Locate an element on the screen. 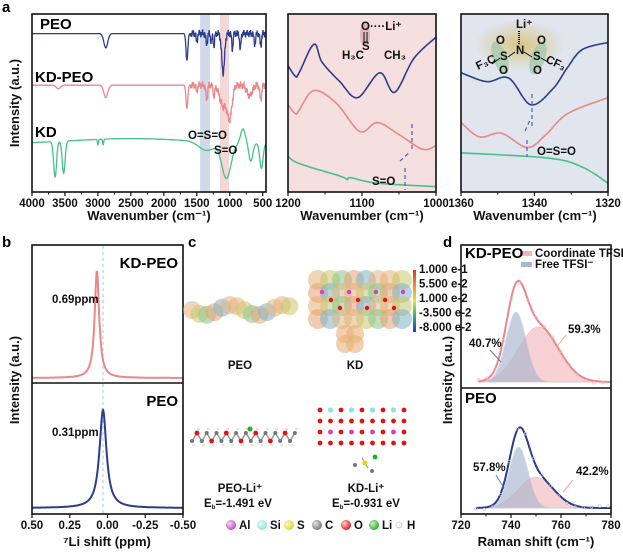  leader-line is located at coordinates (568, 486).